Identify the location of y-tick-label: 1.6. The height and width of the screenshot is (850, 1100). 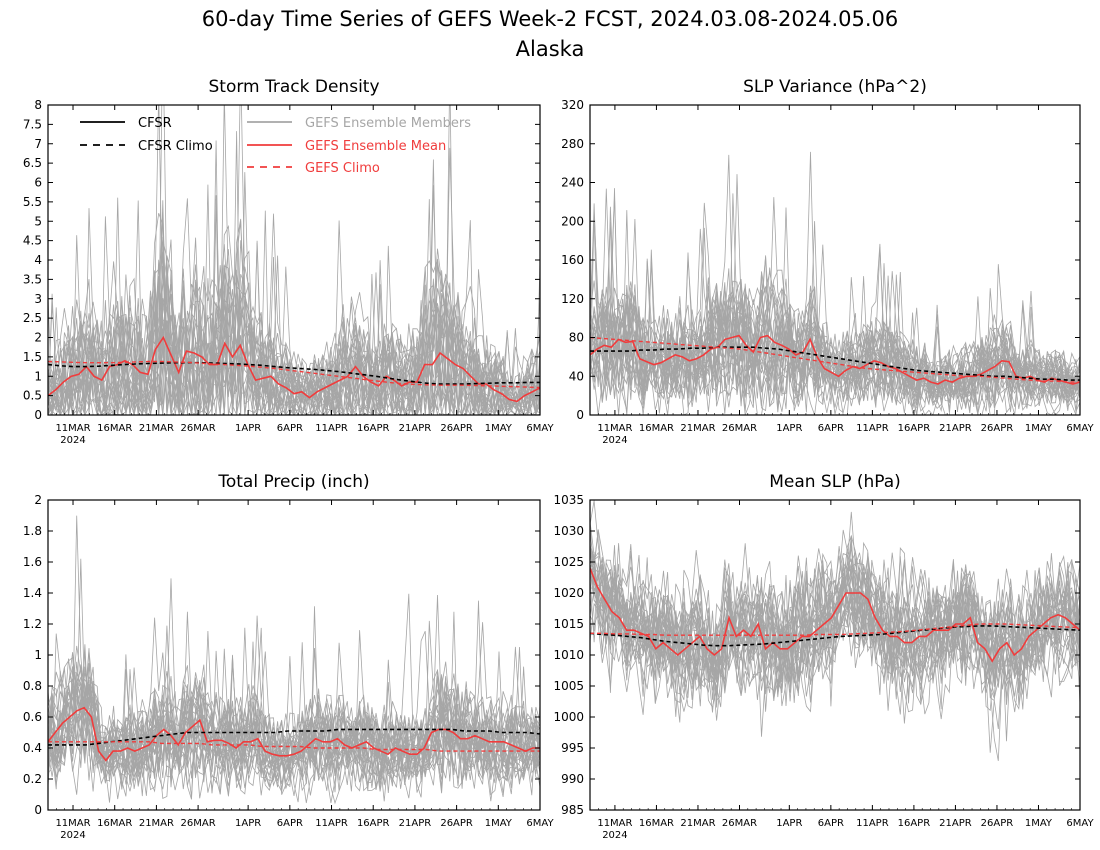
(32, 562).